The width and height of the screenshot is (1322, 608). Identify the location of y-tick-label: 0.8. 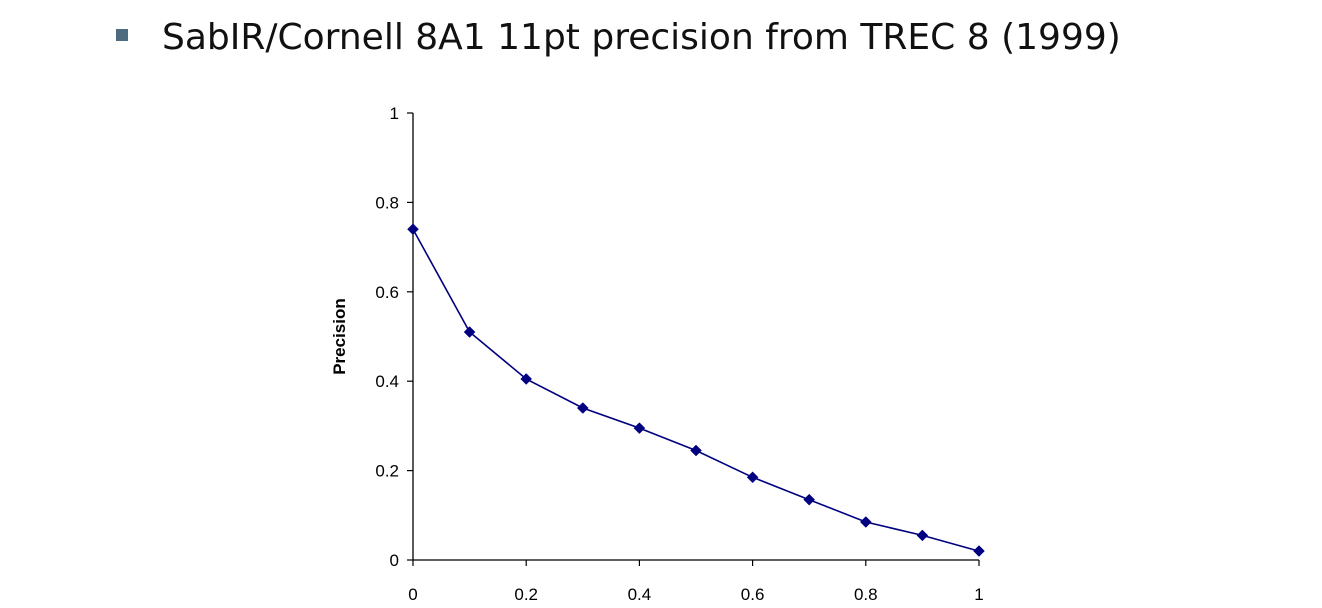
(387, 202).